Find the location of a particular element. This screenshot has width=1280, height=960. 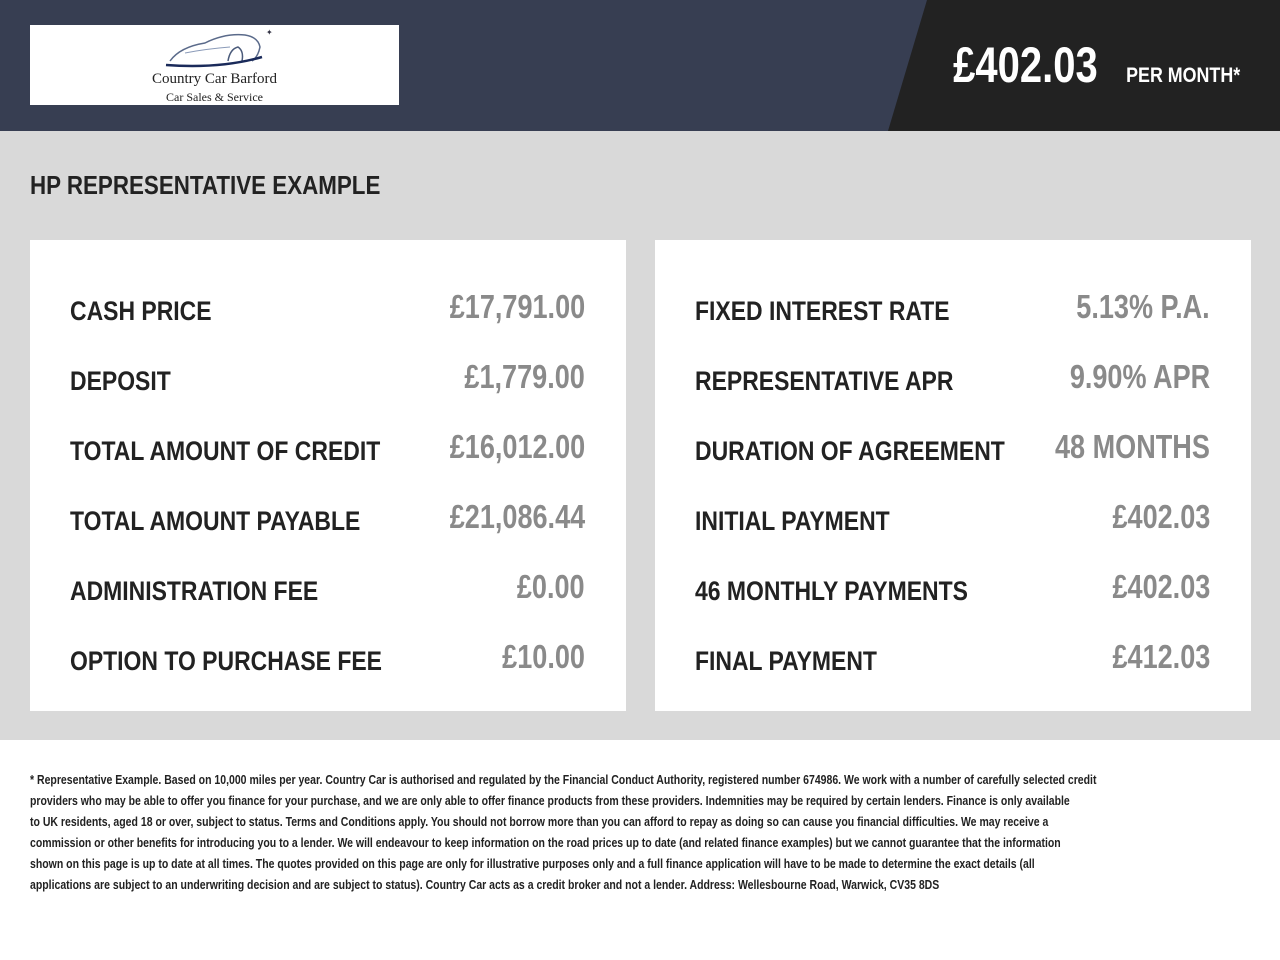

row-value: £1,779.00 is located at coordinates (524, 376).